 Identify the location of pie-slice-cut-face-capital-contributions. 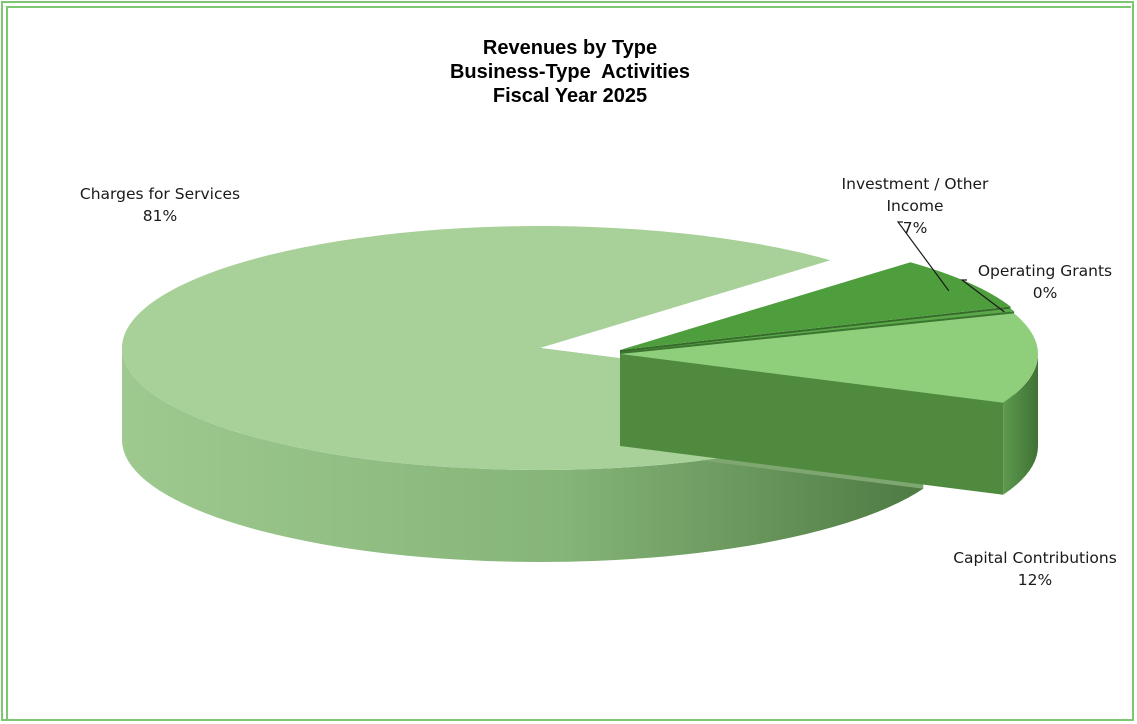
(812, 424).